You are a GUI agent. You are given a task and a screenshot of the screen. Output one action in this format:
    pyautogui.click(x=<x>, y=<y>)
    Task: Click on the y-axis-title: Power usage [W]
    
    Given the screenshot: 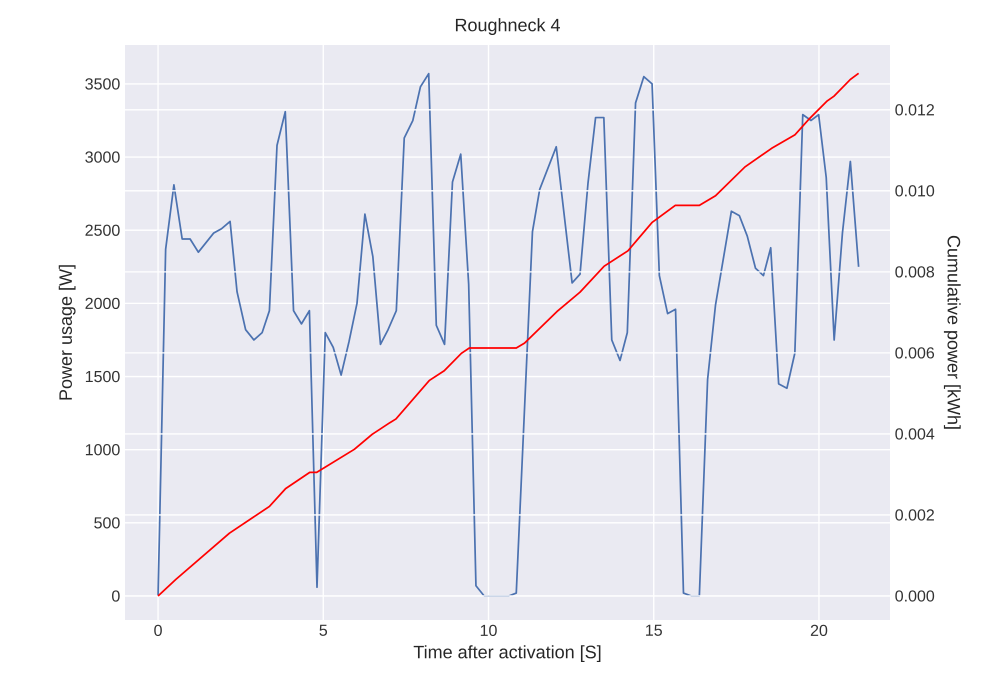 What is the action you would take?
    pyautogui.click(x=67, y=332)
    